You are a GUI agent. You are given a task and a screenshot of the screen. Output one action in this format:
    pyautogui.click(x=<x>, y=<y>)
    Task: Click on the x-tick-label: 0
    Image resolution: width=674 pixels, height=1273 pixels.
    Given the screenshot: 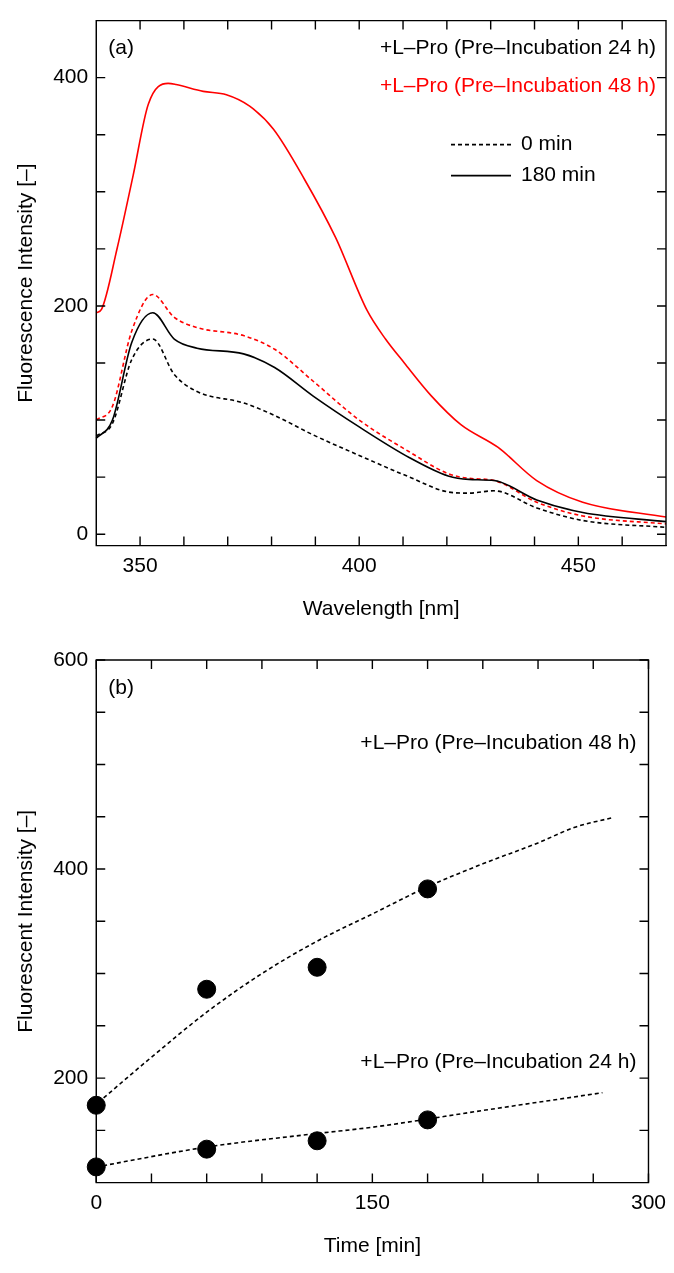 What is the action you would take?
    pyautogui.click(x=96, y=1201)
    